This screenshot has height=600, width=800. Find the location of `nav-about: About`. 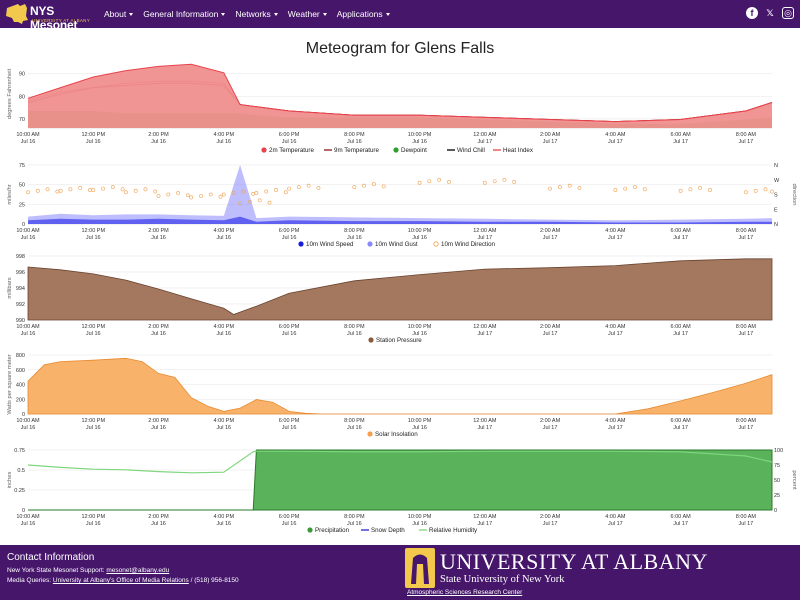

nav-about: About is located at coordinates (119, 14).